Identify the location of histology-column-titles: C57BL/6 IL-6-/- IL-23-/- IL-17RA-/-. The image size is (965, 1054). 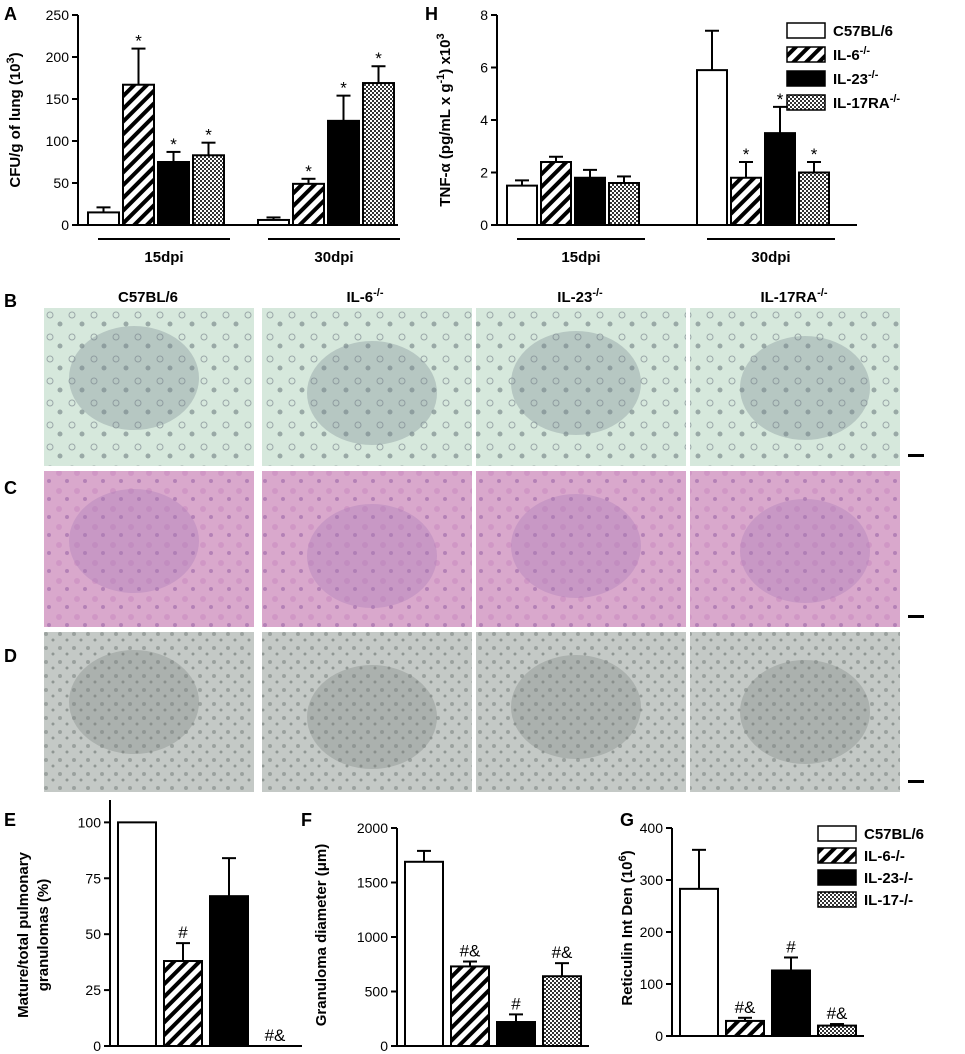
(473, 296).